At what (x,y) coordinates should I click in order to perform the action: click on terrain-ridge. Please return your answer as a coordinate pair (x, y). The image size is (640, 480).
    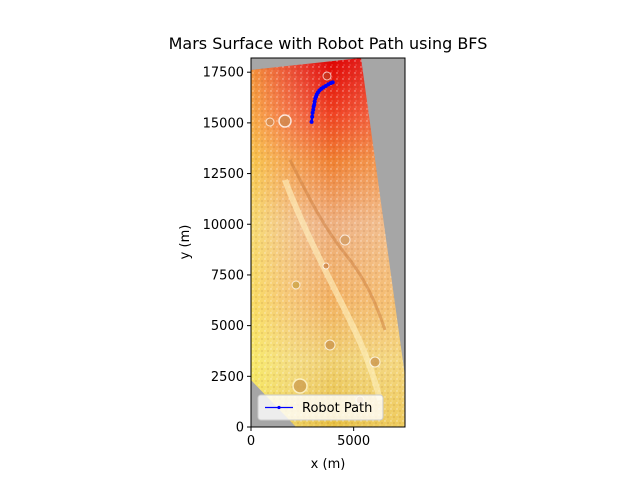
    Looking at the image, I should click on (332, 289).